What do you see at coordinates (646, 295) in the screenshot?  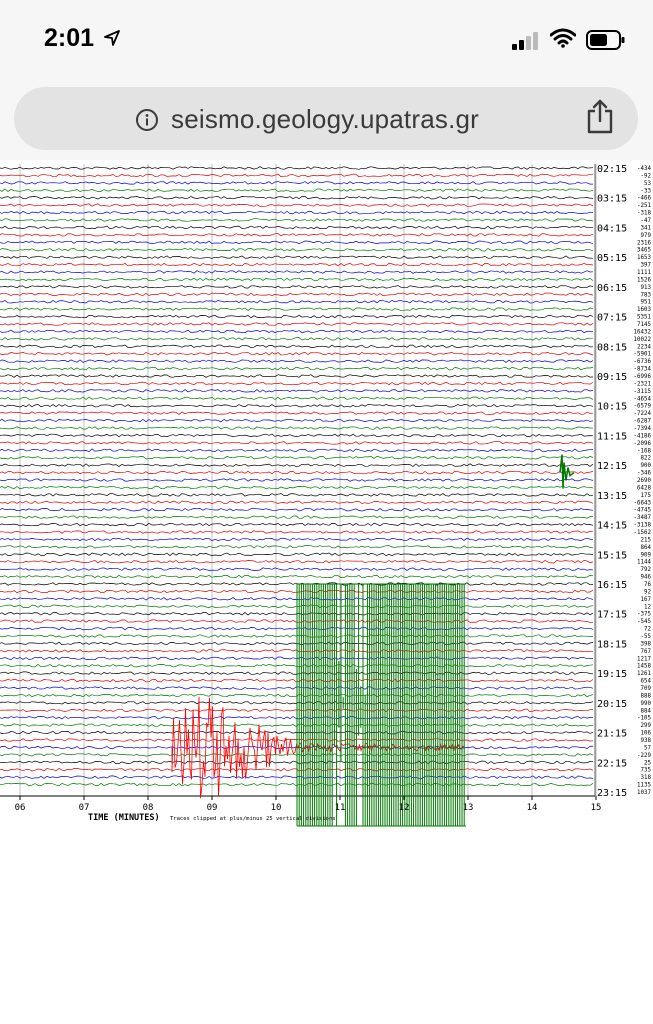 I see `trace-offset-label: 783` at bounding box center [646, 295].